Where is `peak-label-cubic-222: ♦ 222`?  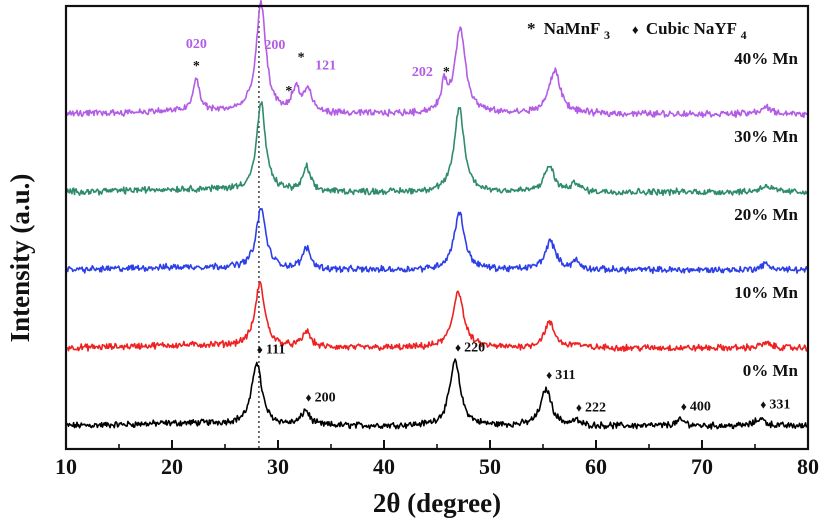 peak-label-cubic-222: ♦ 222 is located at coordinates (591, 407).